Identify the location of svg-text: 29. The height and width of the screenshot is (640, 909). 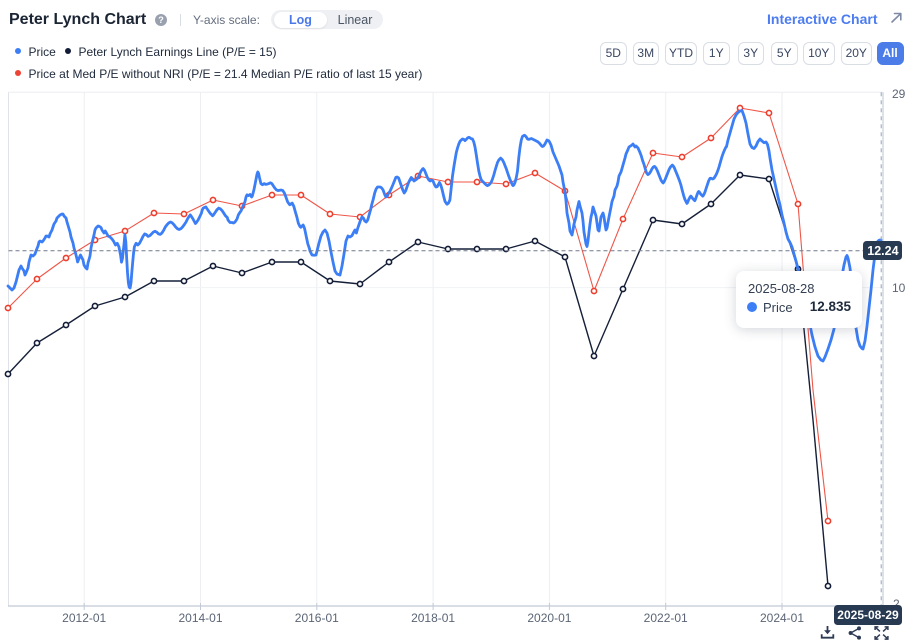
(899, 94).